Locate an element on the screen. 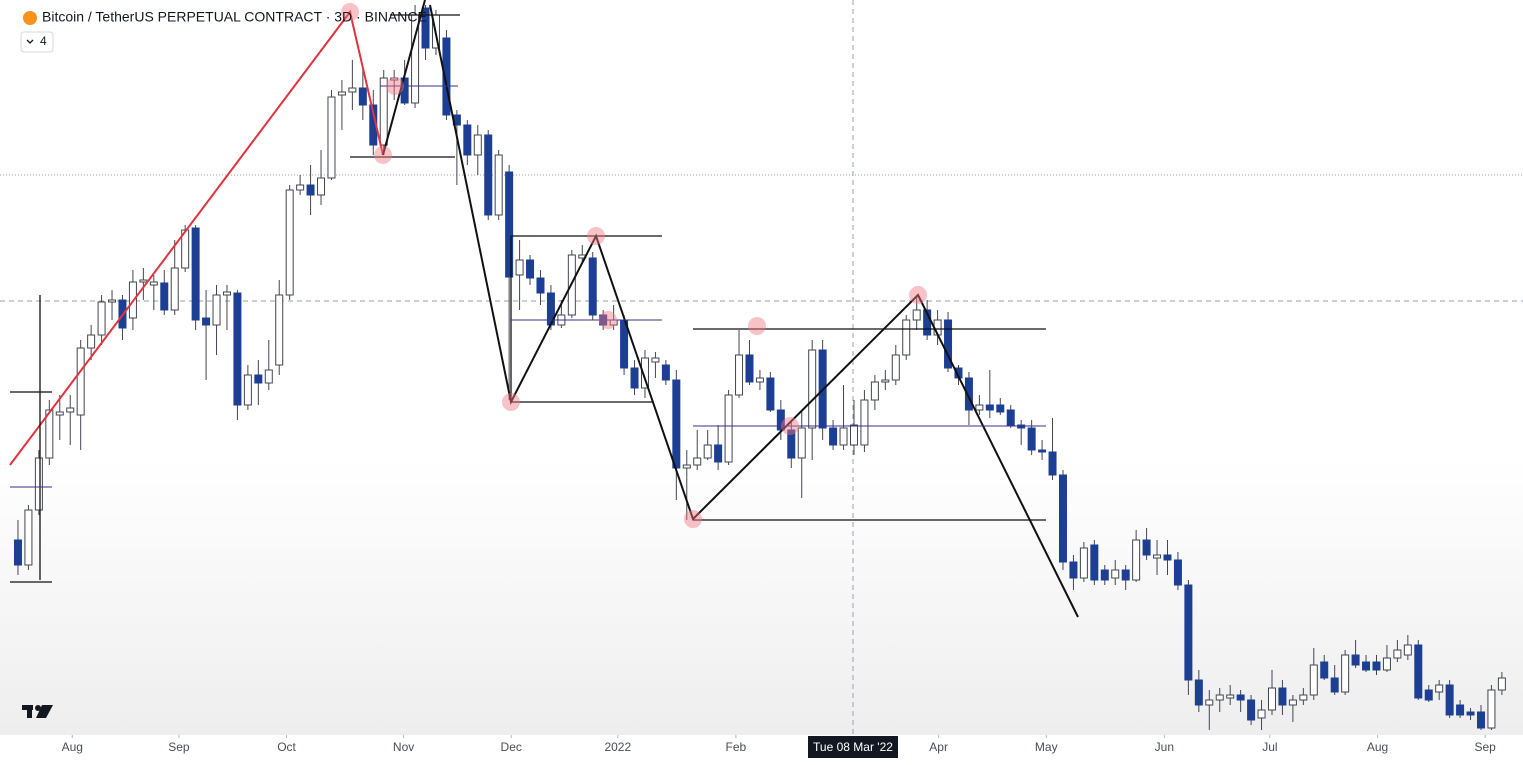 The image size is (1523, 765). crosshair-label: Tue 08 Mar '22 is located at coordinates (853, 747).